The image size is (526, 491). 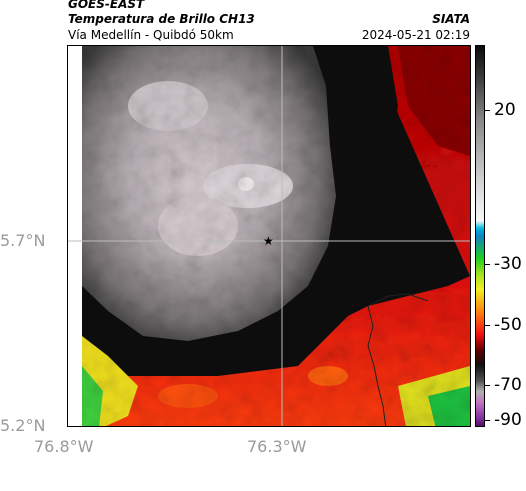 What do you see at coordinates (415, 35) in the screenshot?
I see `datetime-label: 2024-05-21 02:19` at bounding box center [415, 35].